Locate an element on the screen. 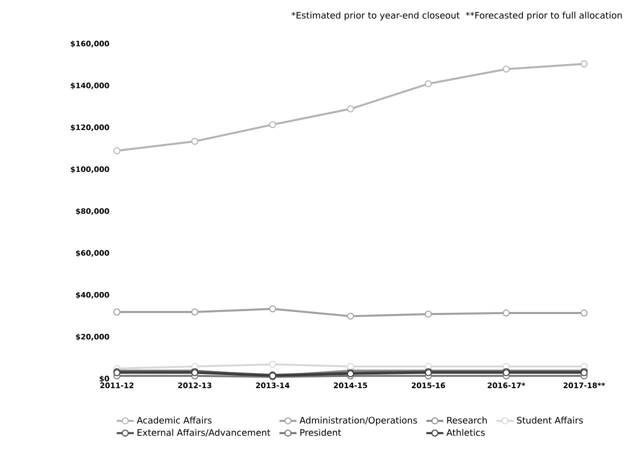  legend-label: President is located at coordinates (321, 432).